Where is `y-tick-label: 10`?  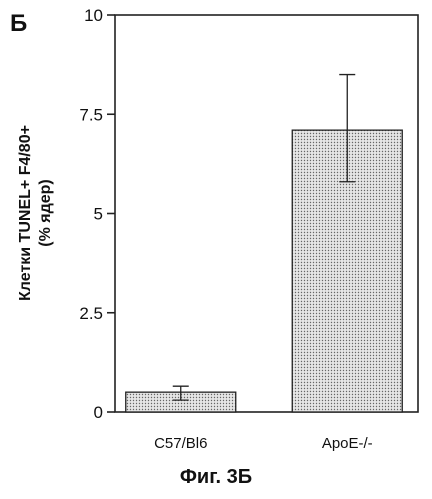 y-tick-label: 10 is located at coordinates (93, 15).